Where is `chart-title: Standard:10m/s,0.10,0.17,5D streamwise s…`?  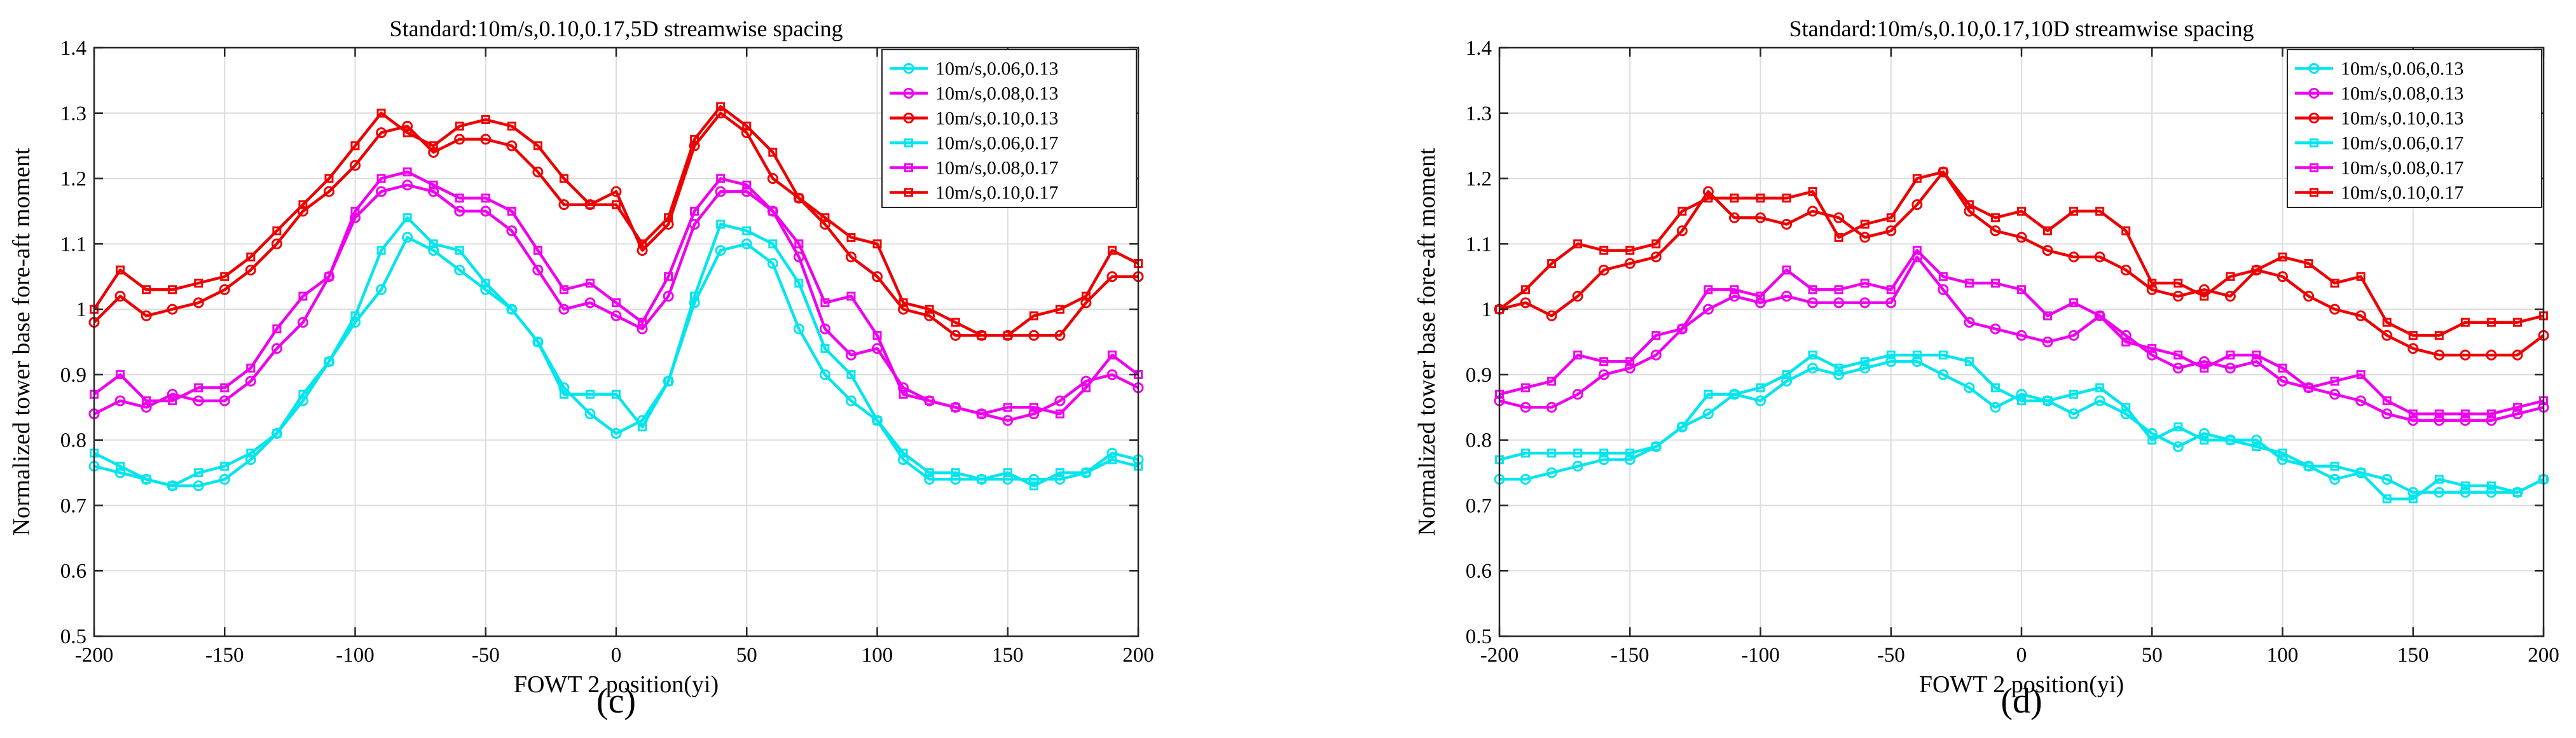 chart-title: Standard:10m/s,0.10,0.17,5D streamwise s… is located at coordinates (616, 28).